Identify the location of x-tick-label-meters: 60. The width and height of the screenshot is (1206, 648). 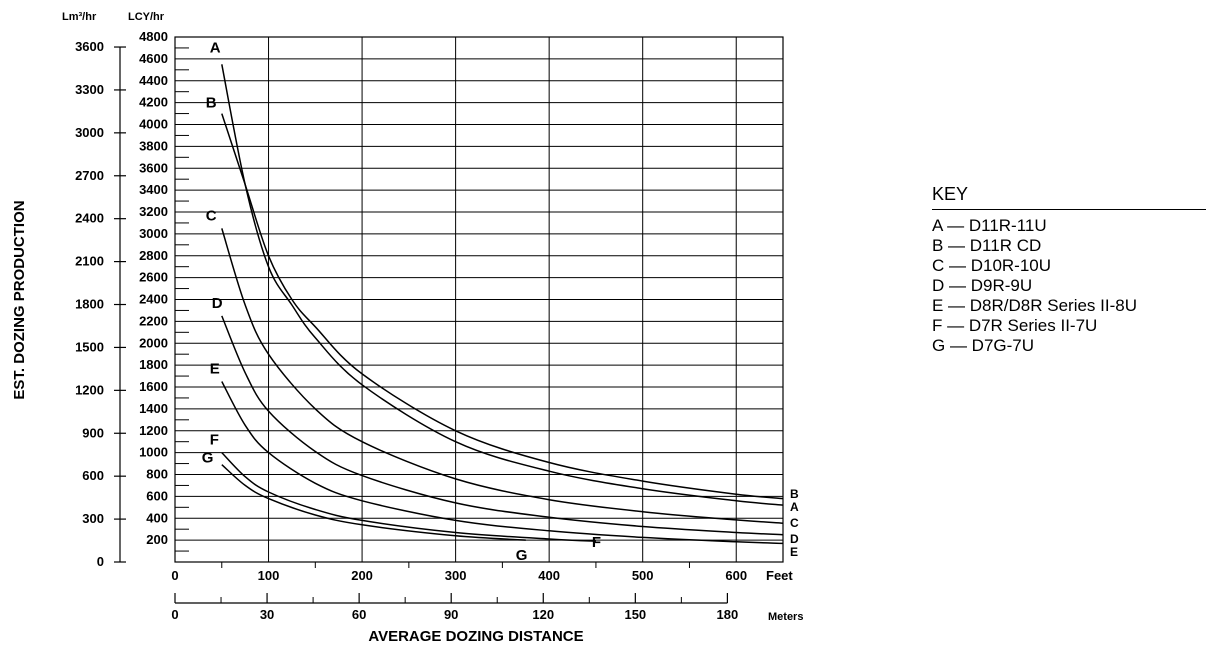
(359, 614).